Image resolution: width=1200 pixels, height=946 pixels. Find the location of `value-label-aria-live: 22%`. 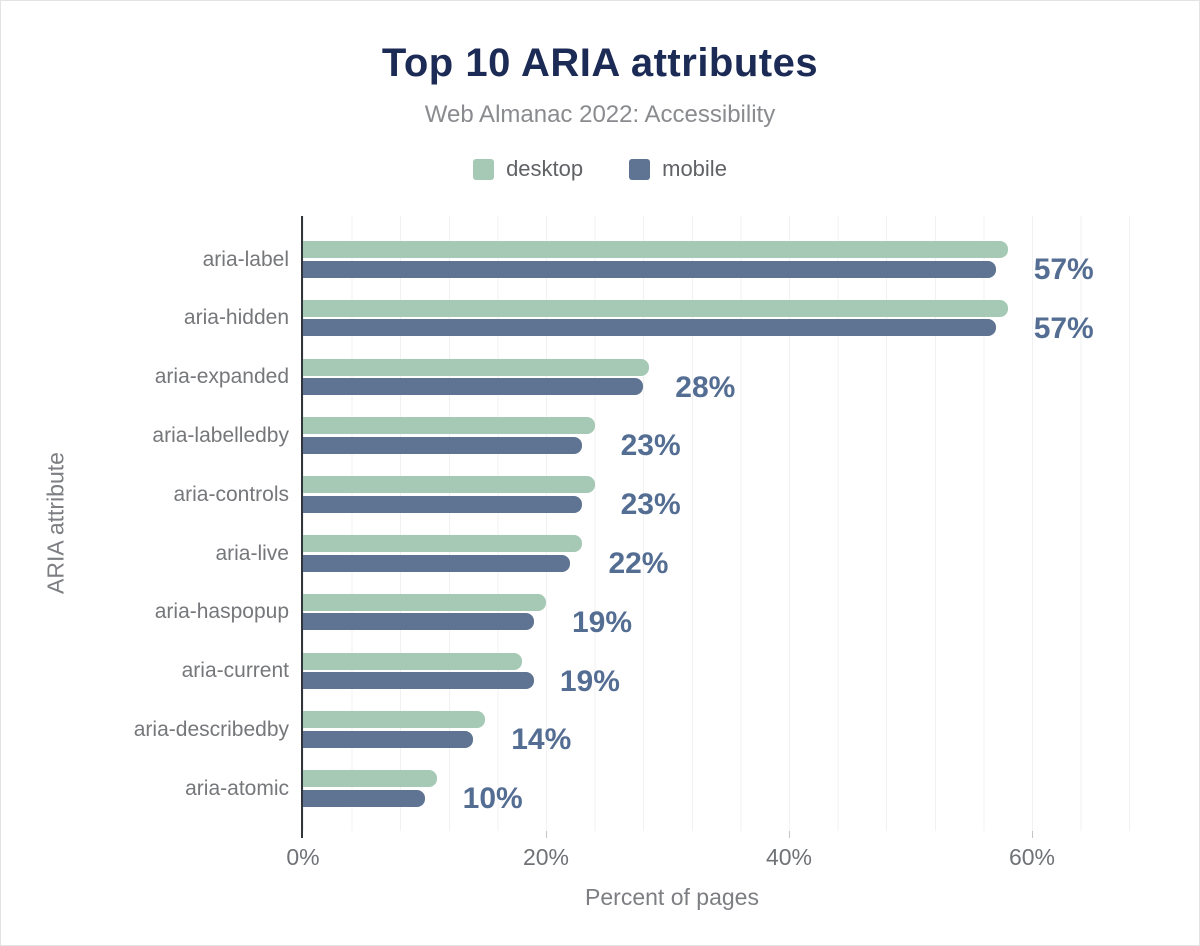

value-label-aria-live: 22% is located at coordinates (638, 563).